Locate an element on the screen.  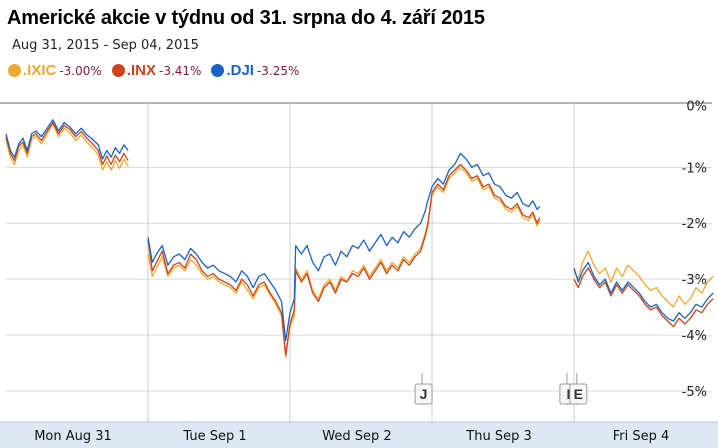
legend-item-ixic: .IXIC -3.00% is located at coordinates (55, 70).